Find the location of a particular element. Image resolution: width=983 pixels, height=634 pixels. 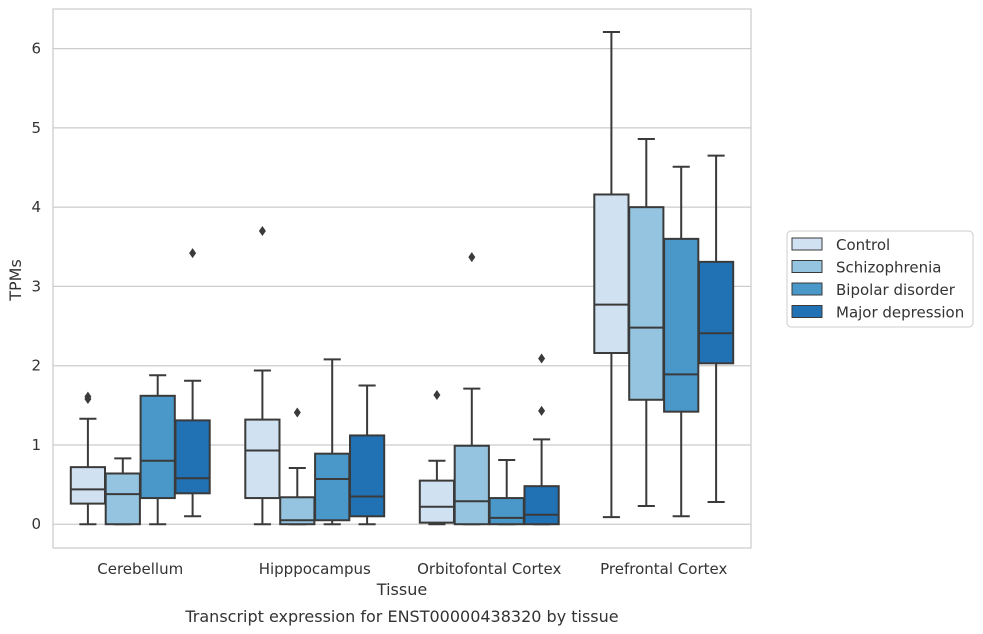

x-axis-label: Tissue is located at coordinates (401, 589).